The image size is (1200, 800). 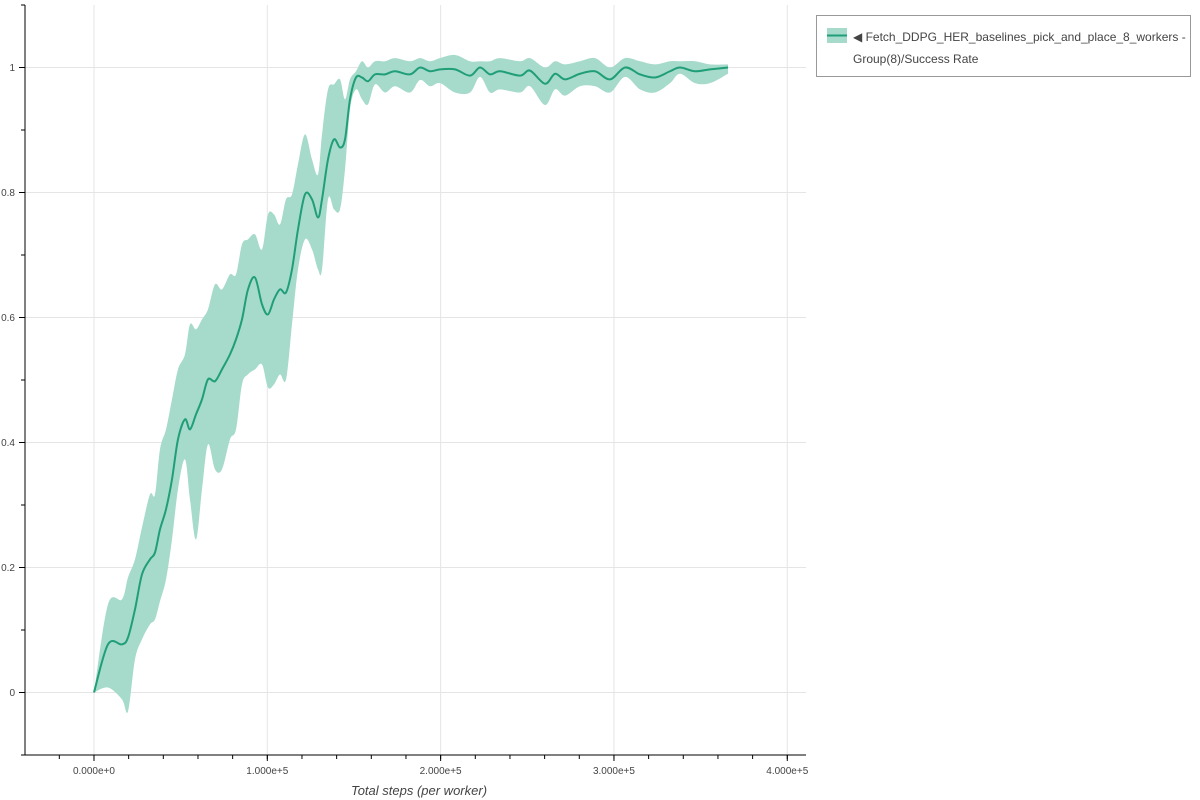 I want to click on y-tick-label: 1, so click(x=12, y=68).